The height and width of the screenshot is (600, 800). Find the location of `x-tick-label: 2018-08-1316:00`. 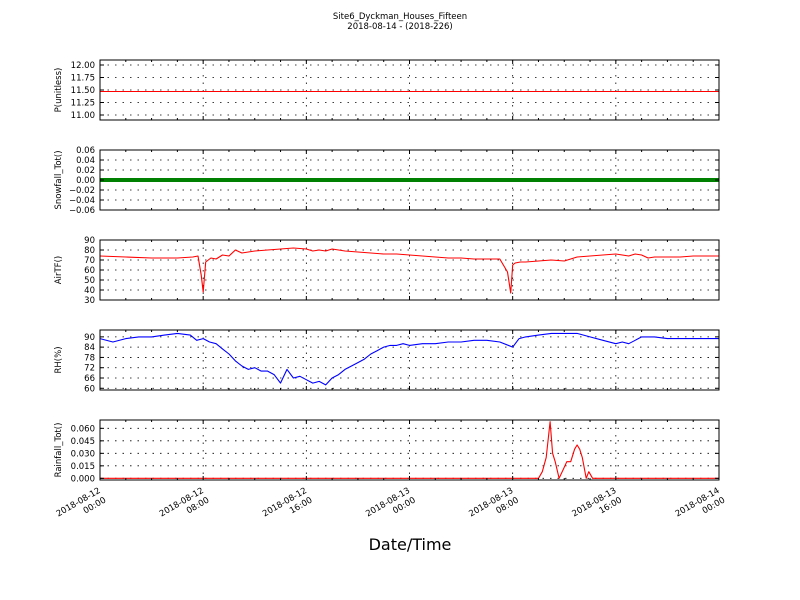

x-tick-label: 2018-08-1316:00 is located at coordinates (597, 507).